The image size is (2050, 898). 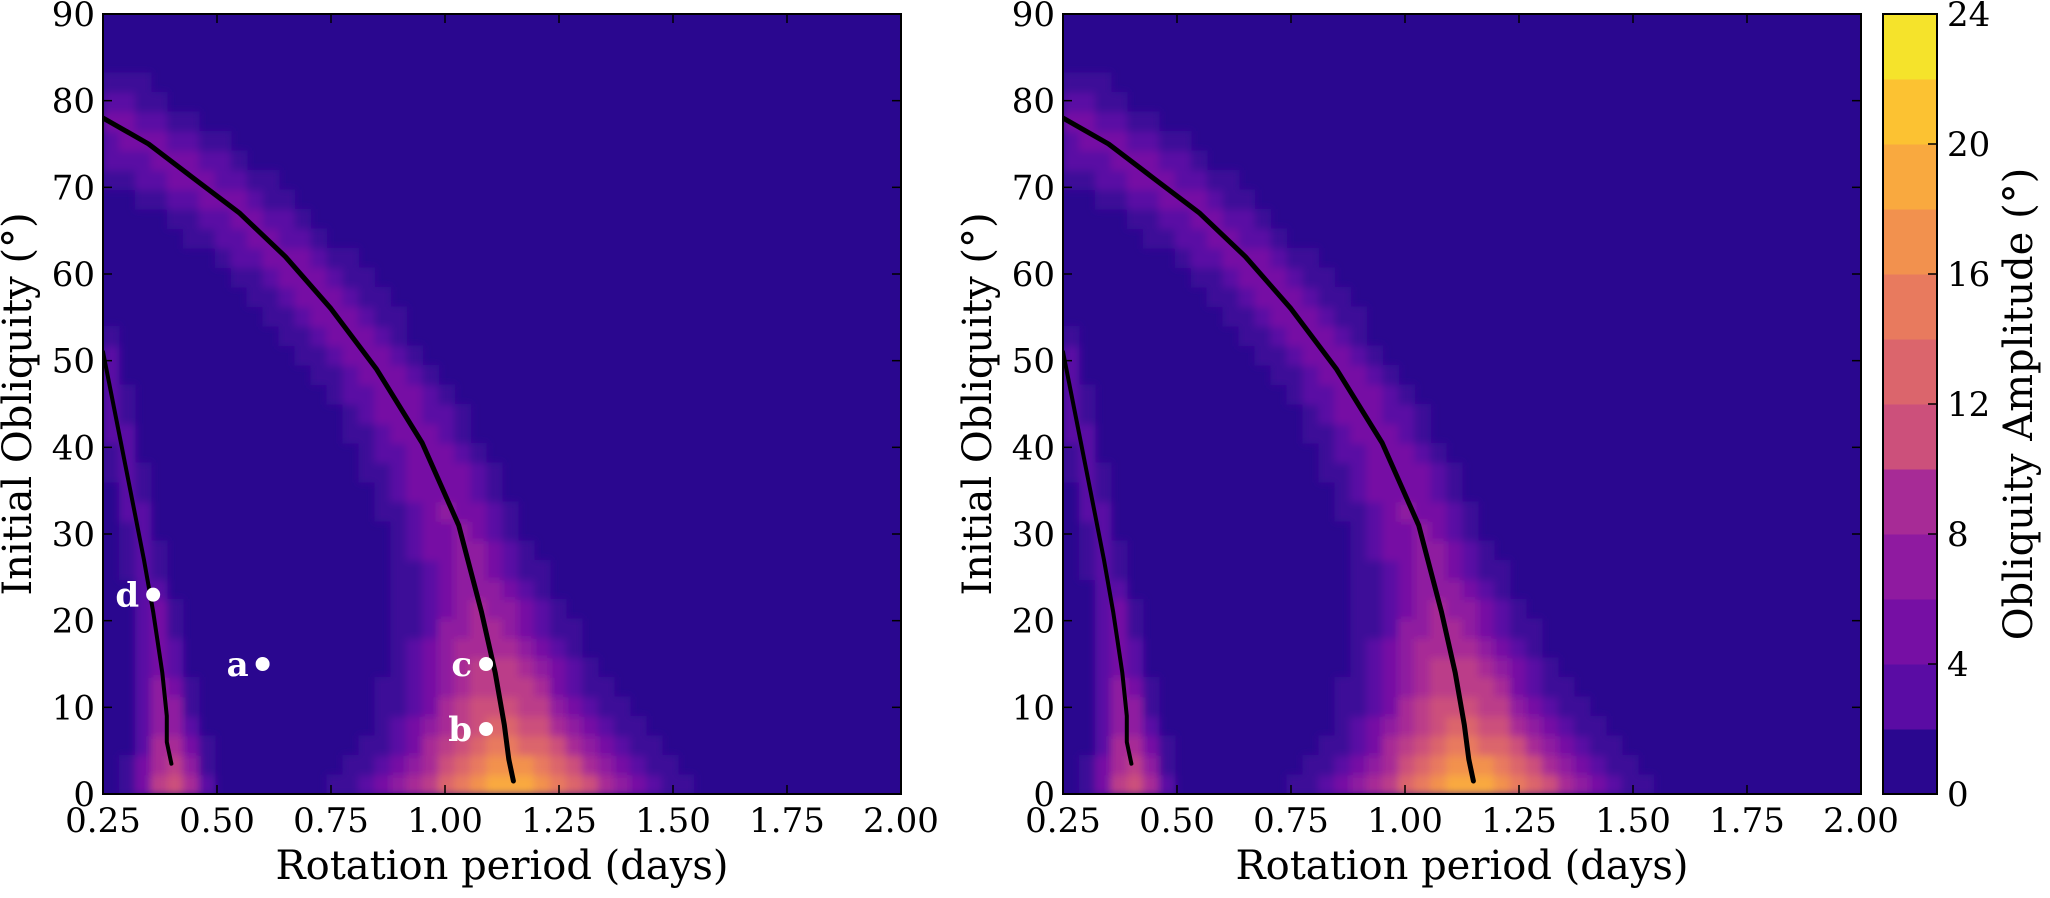 What do you see at coordinates (73, 535) in the screenshot?
I see `y-tick-label: 30` at bounding box center [73, 535].